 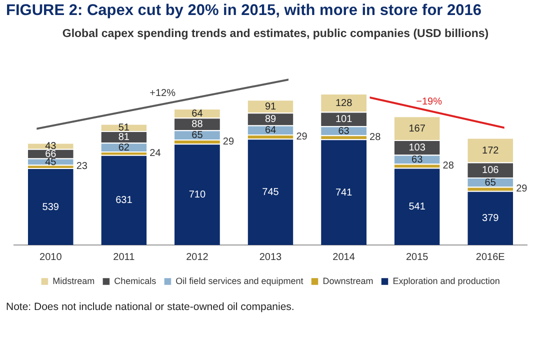 What do you see at coordinates (51, 257) in the screenshot?
I see `x-tick-label: 2010` at bounding box center [51, 257].